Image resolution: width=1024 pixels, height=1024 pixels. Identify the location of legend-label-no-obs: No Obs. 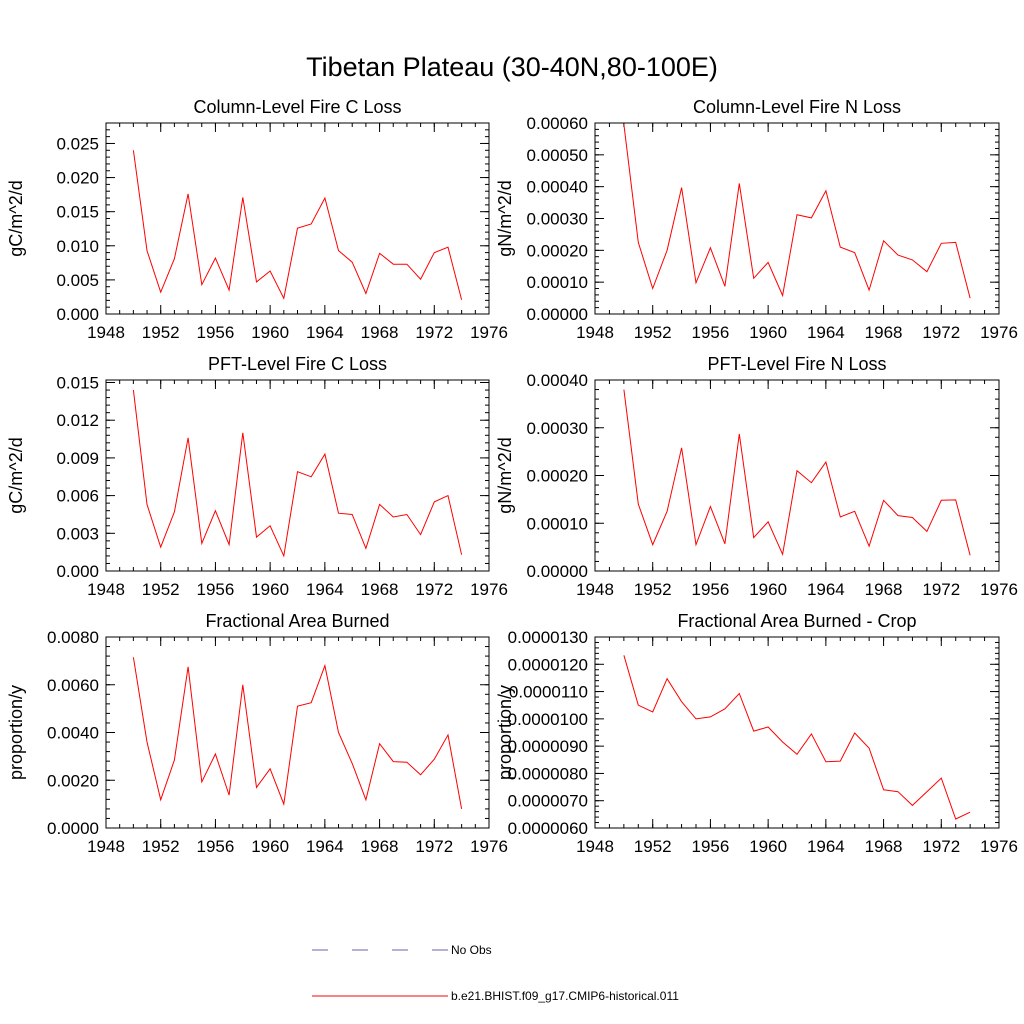
(471, 950).